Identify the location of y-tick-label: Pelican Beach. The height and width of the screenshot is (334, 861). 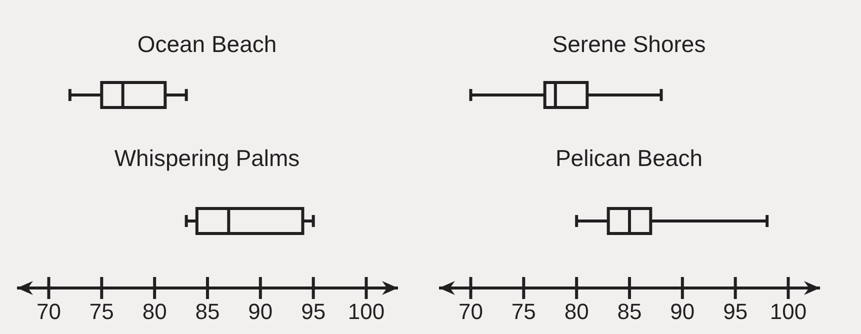
(629, 158).